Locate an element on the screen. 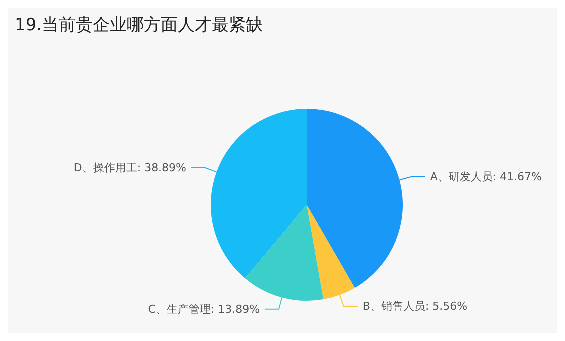  slice-label: B、销售人员: 5.56% is located at coordinates (415, 306).